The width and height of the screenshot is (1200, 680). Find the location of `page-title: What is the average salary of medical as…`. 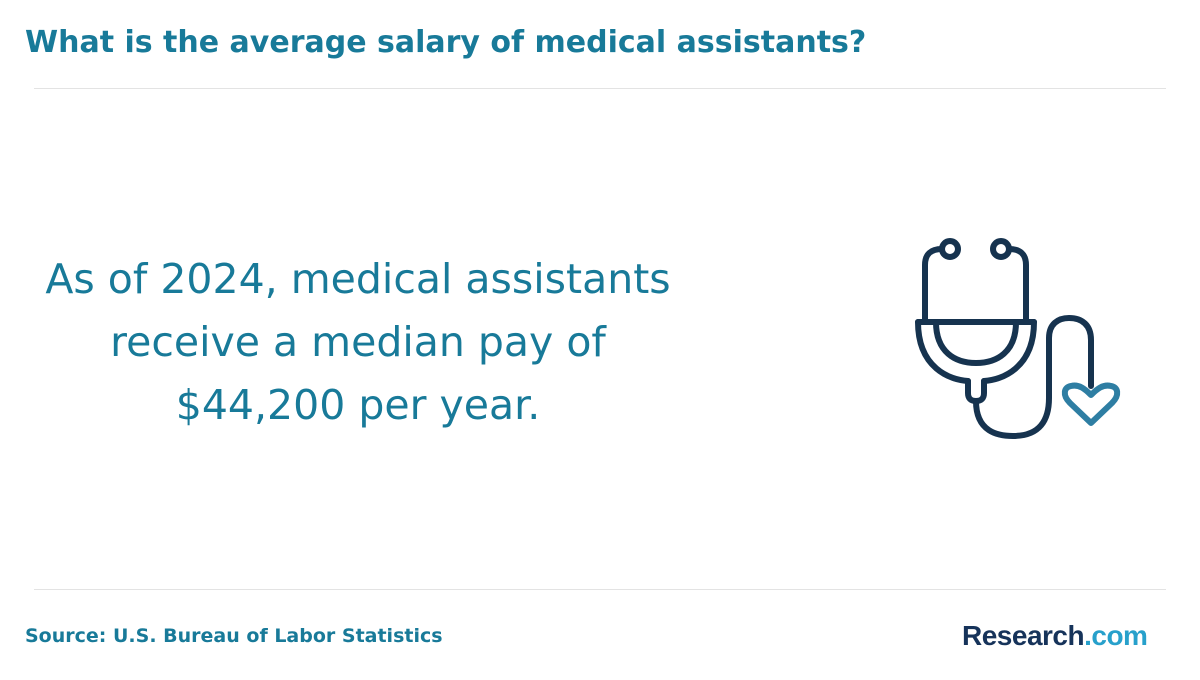

page-title: What is the average salary of medical as… is located at coordinates (446, 42).